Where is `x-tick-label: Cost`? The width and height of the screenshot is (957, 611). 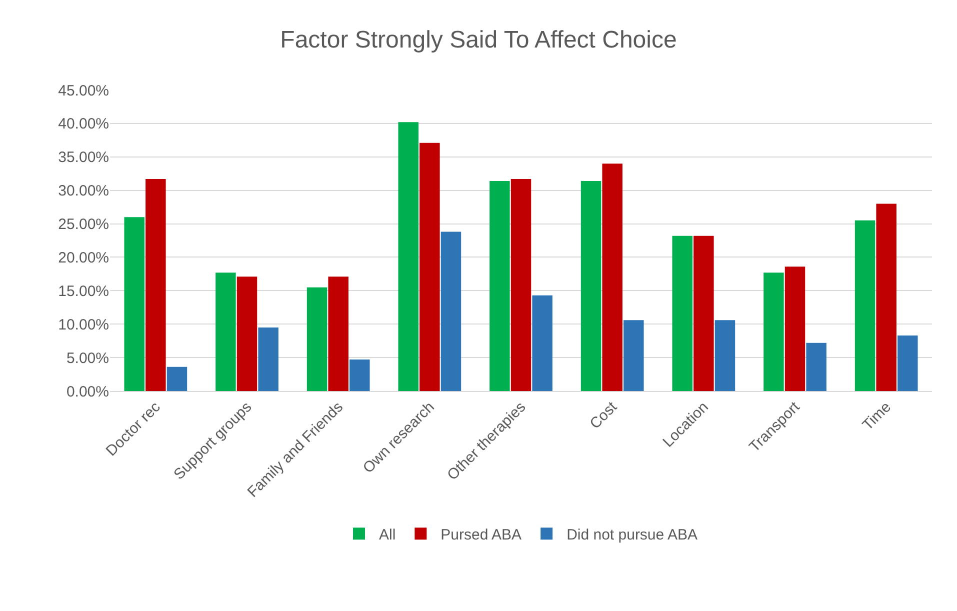
x-tick-label: Cost is located at coordinates (604, 415).